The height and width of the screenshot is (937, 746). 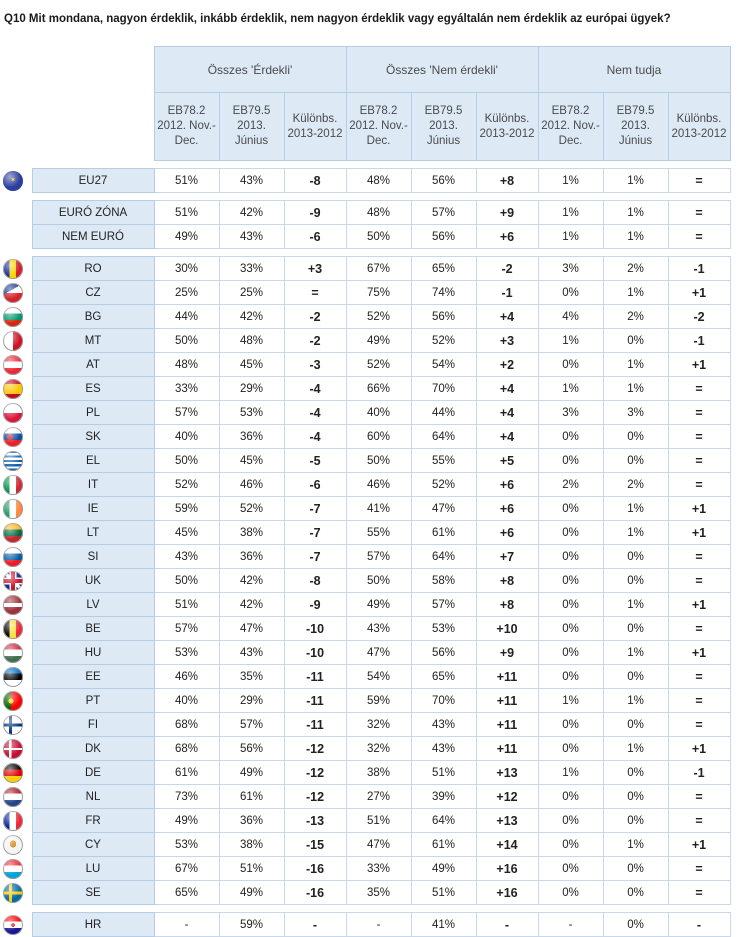 I want to click on country-label: SK, so click(x=93, y=436).